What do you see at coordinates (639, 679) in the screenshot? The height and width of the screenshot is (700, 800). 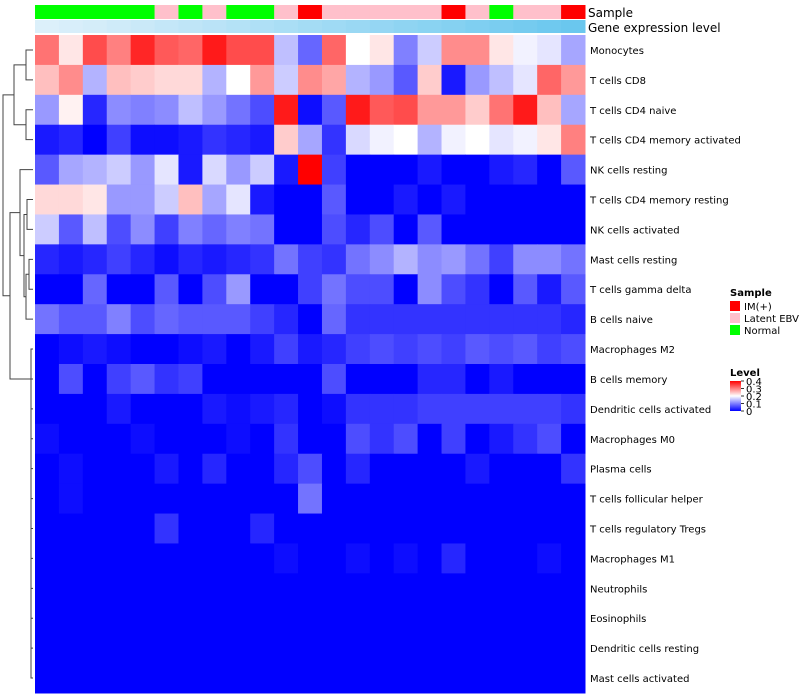 I see `row-label: Mast cells activated` at bounding box center [639, 679].